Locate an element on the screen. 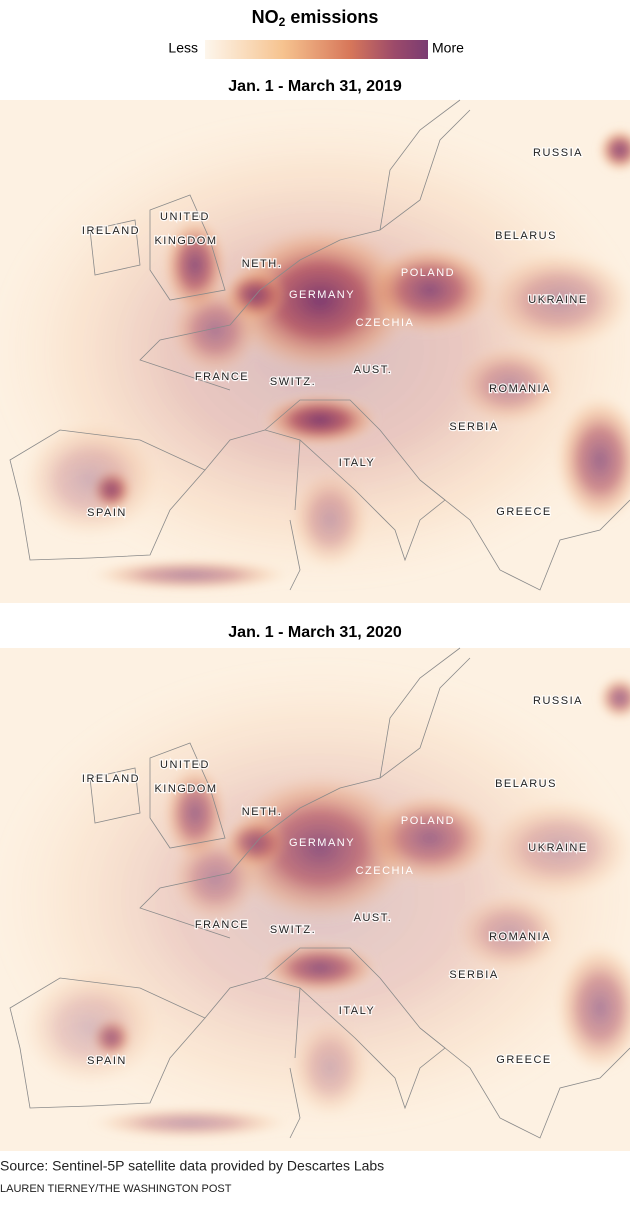 Image resolution: width=630 pixels, height=1205 pixels. title-chem: NO is located at coordinates (265, 17).